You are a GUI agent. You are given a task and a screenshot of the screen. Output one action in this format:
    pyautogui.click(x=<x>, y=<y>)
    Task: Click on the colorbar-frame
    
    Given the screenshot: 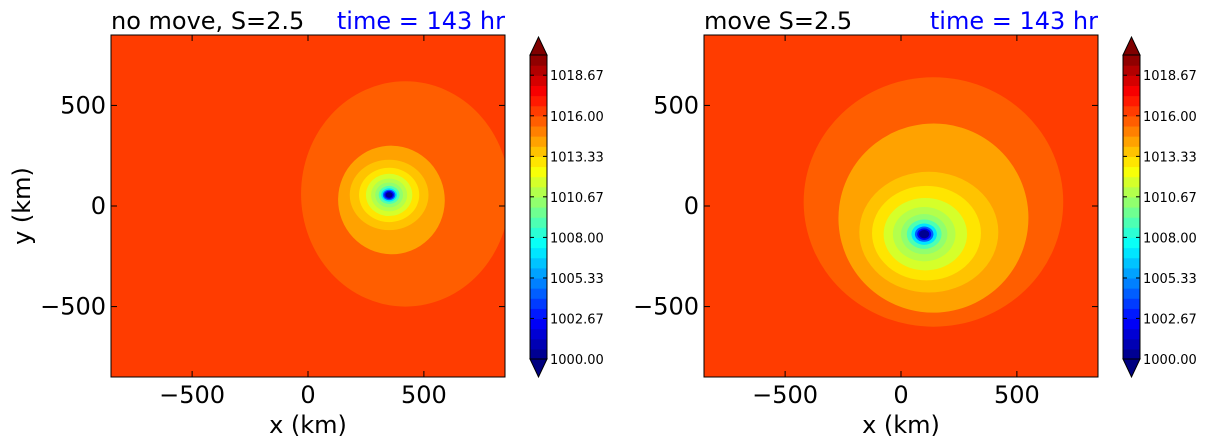 What is the action you would take?
    pyautogui.click(x=1131, y=207)
    